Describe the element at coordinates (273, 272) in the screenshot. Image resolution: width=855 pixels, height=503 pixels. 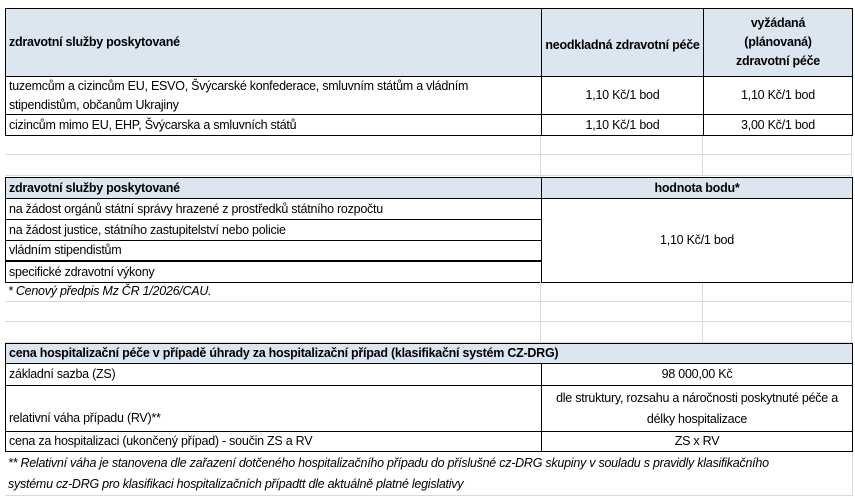
I see `table2-row-4: specifické zdravotní výkony` at that location.